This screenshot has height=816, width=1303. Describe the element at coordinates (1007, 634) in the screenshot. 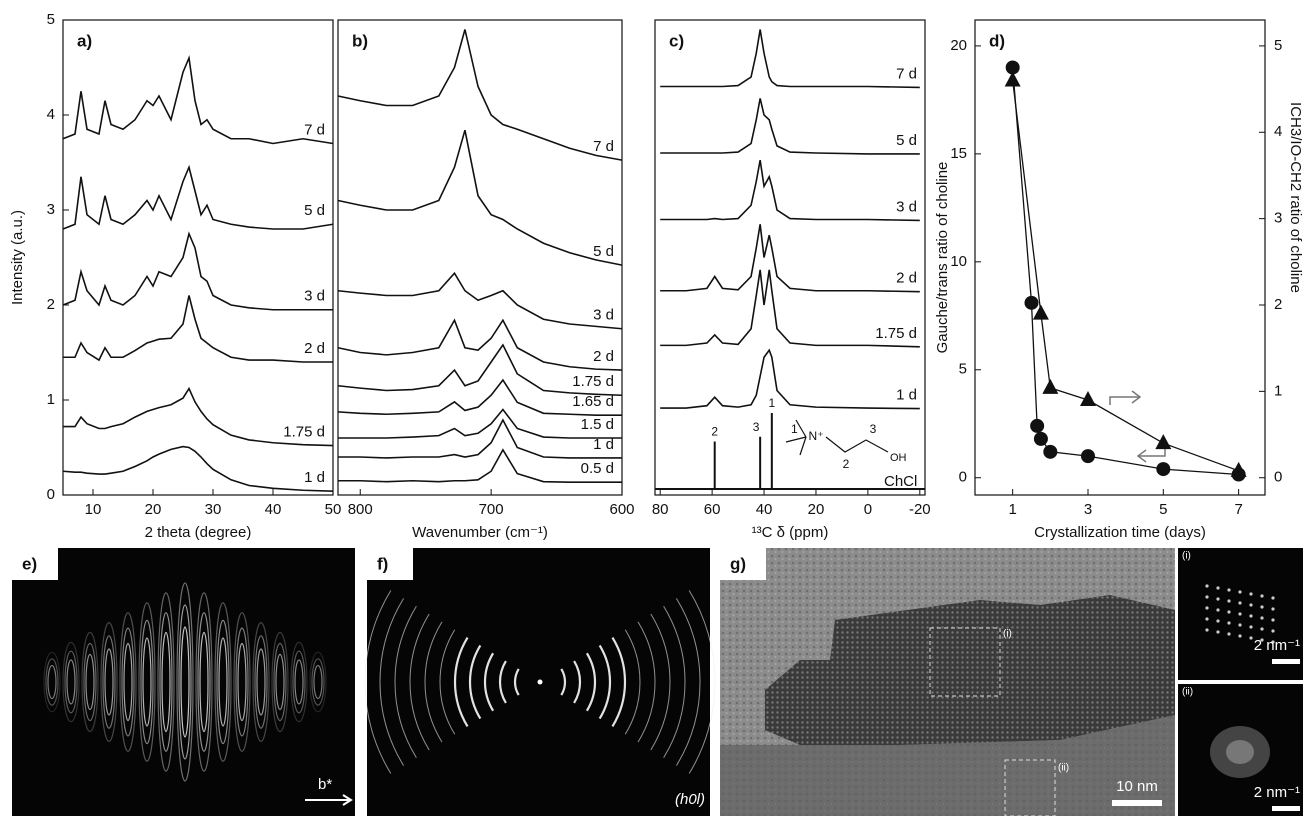

I see `annotation: (i)` at that location.